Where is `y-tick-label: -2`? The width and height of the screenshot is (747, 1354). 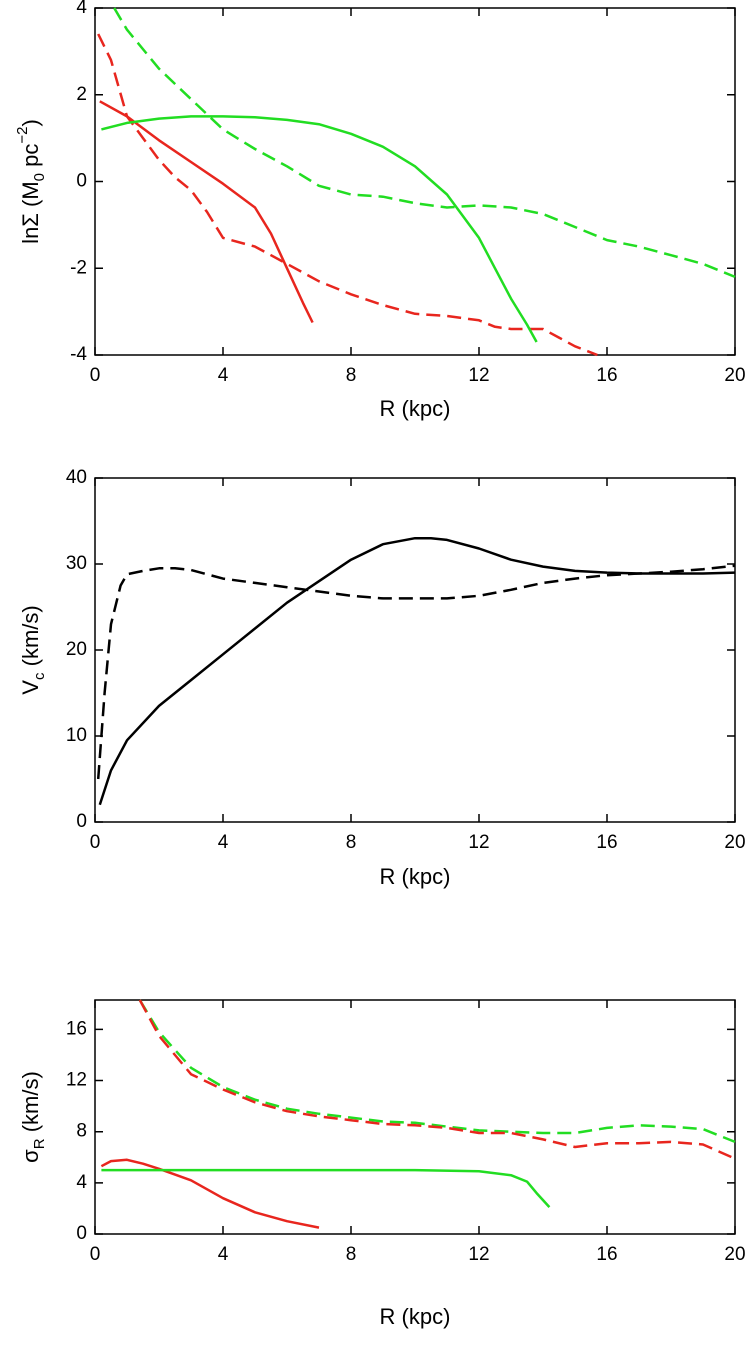 y-tick-label: -2 is located at coordinates (78, 267).